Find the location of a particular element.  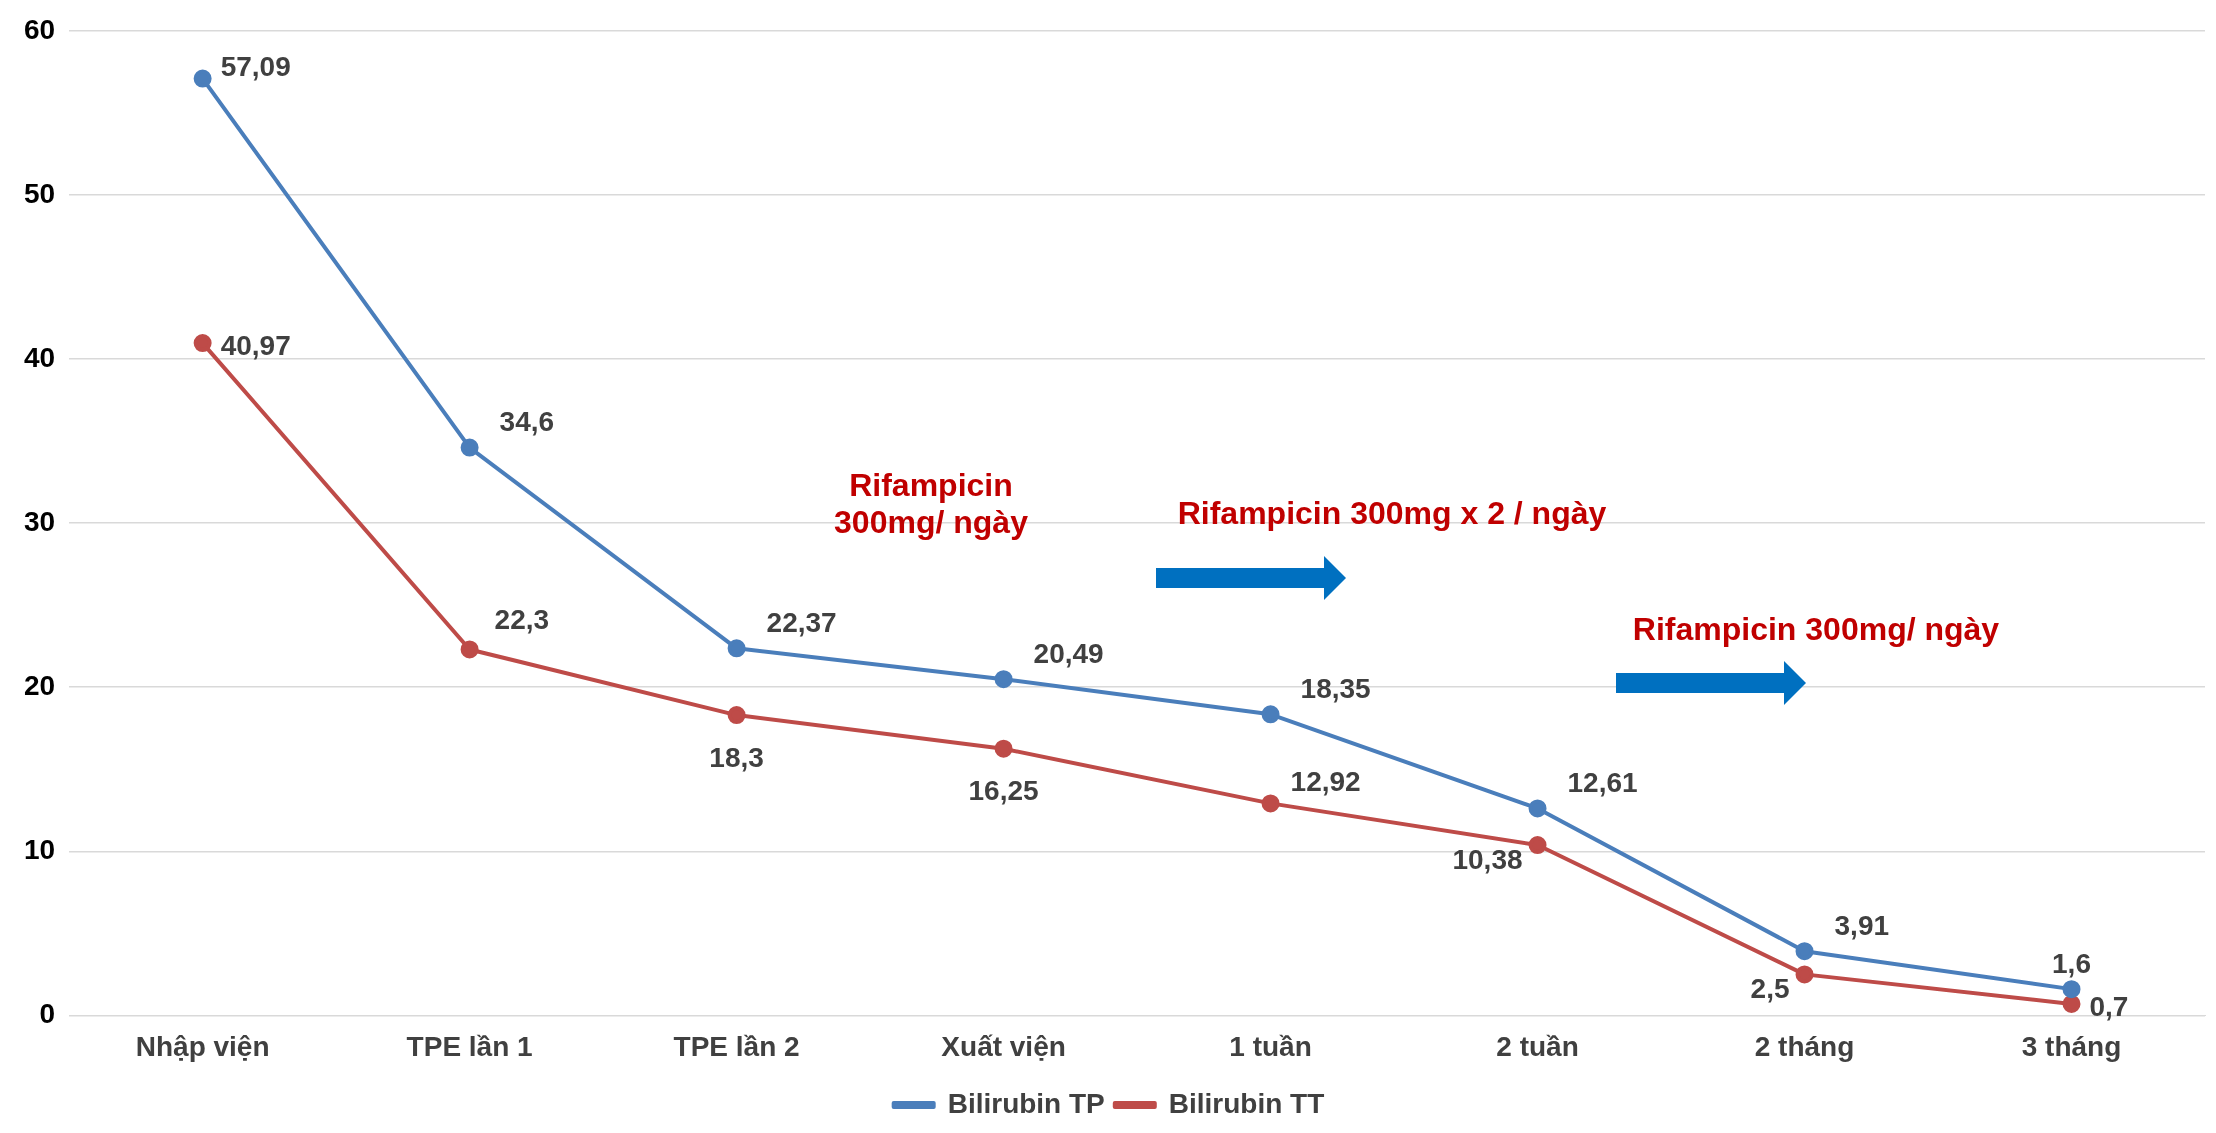

x-tick-label: TPE lần 1 is located at coordinates (469, 1046).